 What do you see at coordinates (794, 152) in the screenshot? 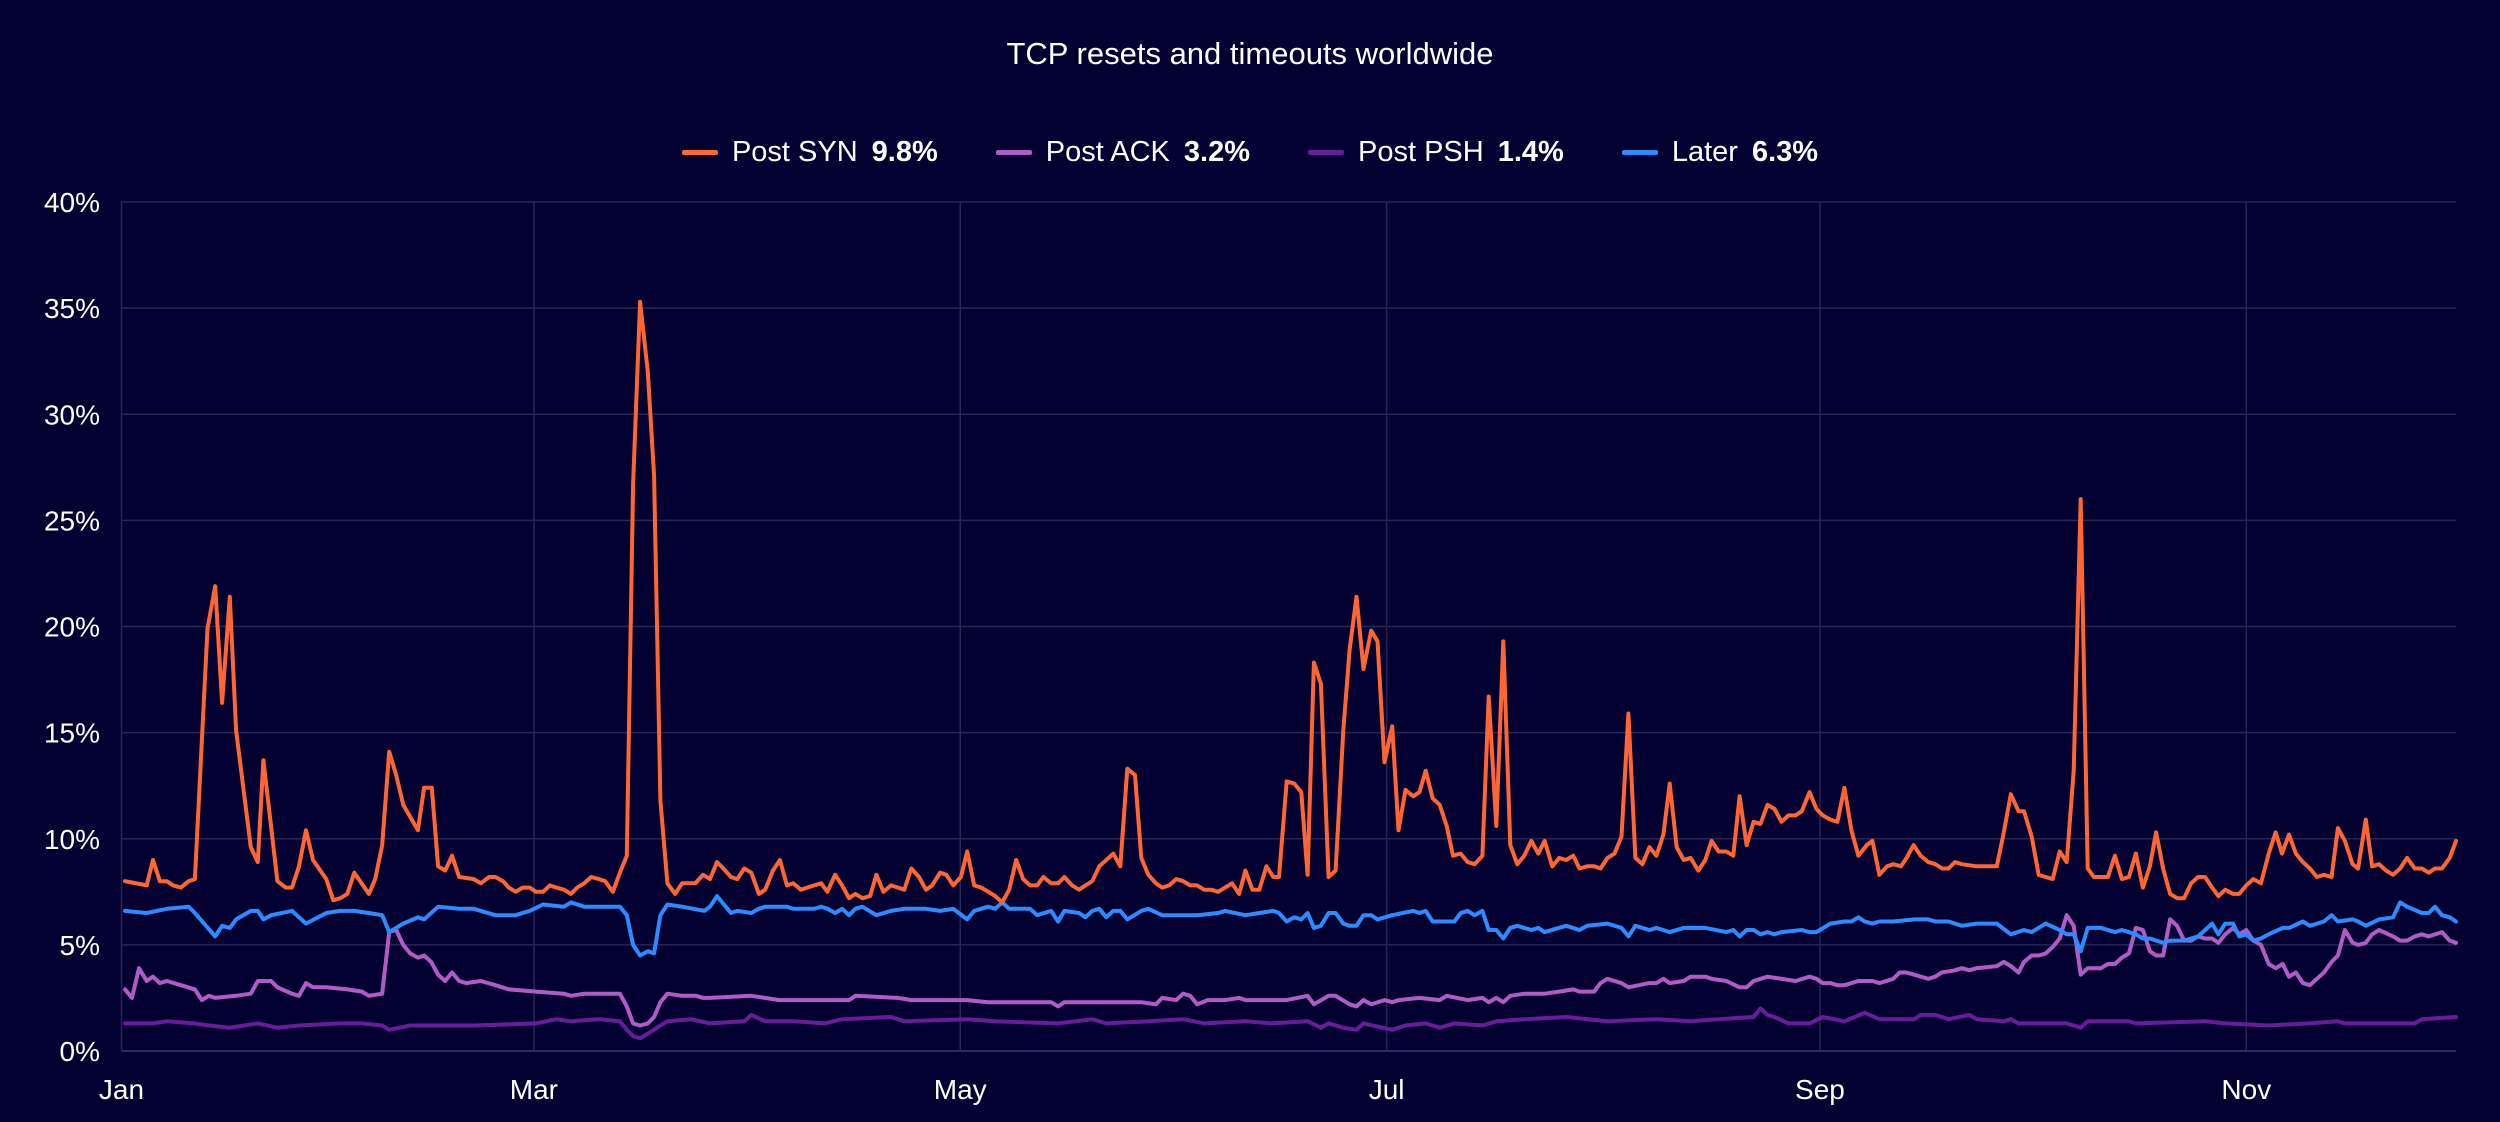
I see `legend-label: Post SYN` at bounding box center [794, 152].